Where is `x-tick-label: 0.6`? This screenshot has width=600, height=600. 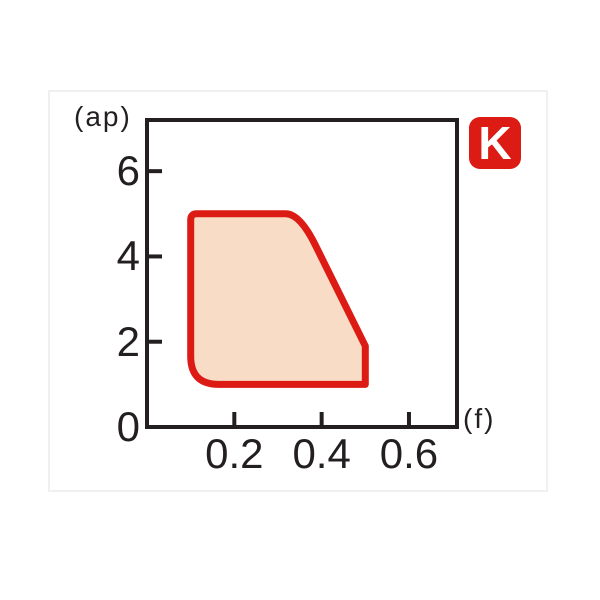
x-tick-label: 0.6 is located at coordinates (409, 453).